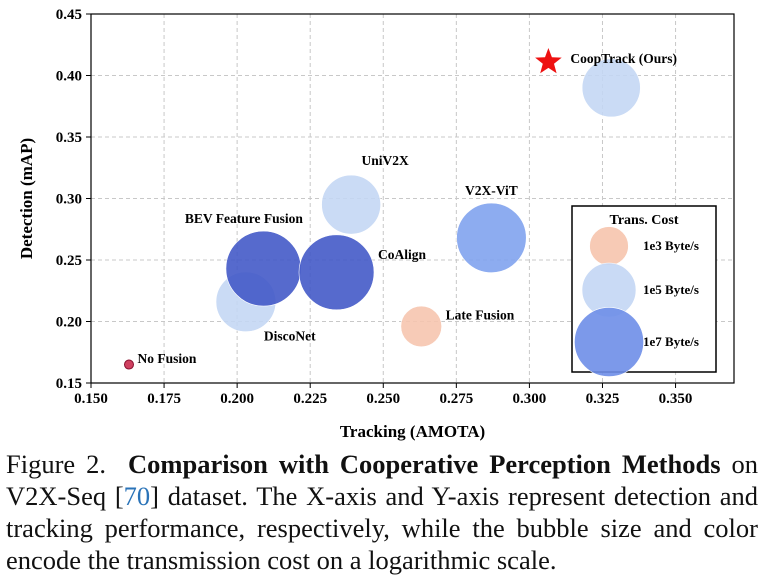  I want to click on citation-link: 70, so click(137, 496).